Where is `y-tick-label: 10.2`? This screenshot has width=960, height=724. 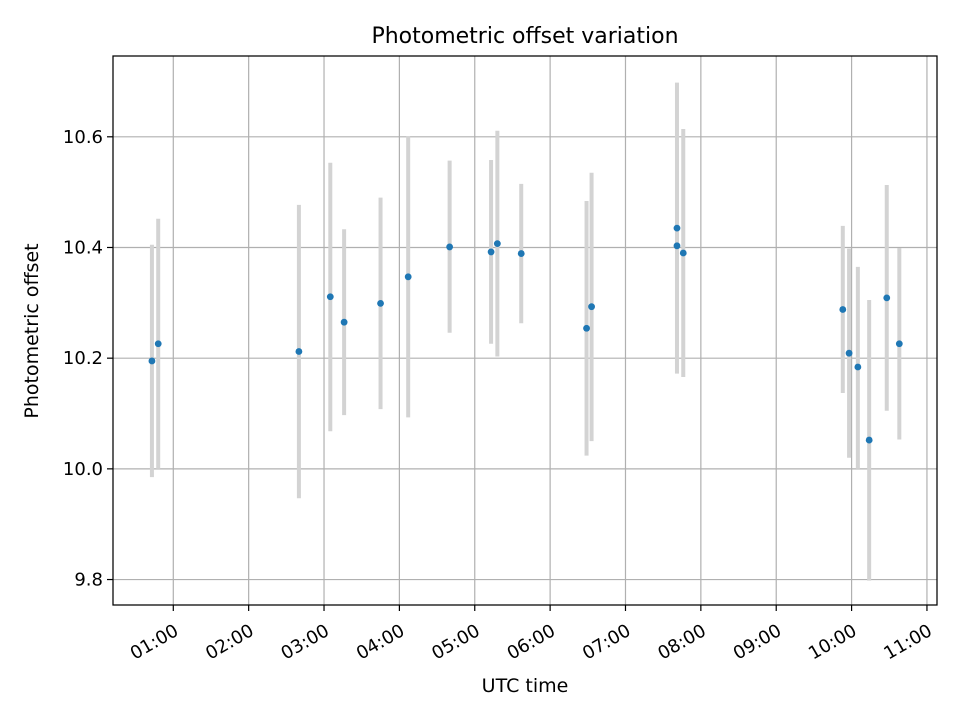 y-tick-label: 10.2 is located at coordinates (83, 358).